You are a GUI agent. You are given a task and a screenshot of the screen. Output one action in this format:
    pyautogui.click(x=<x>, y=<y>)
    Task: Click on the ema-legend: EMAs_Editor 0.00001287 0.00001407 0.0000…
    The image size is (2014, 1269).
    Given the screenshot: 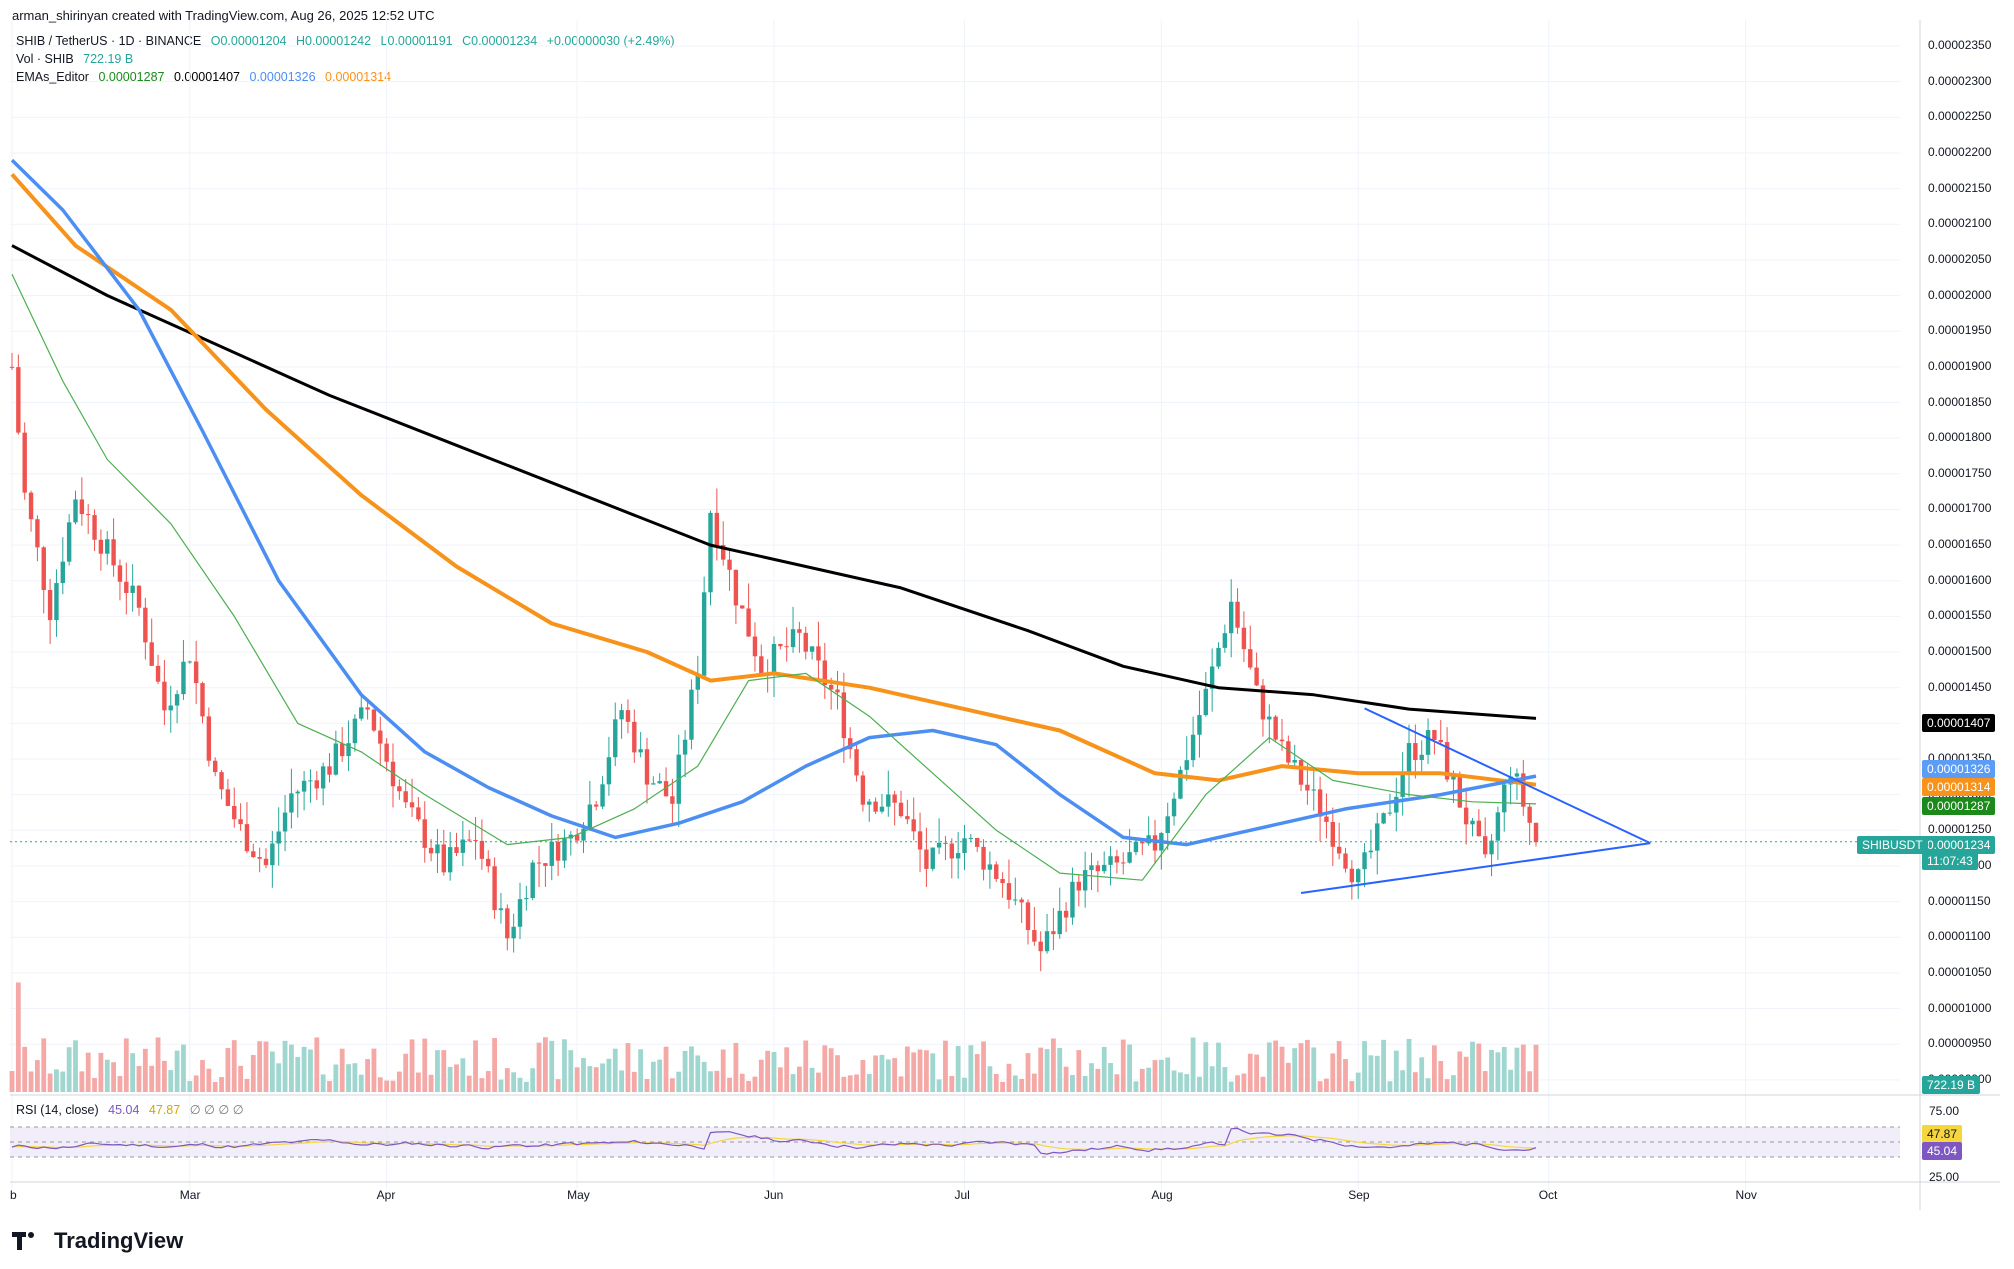 What is the action you would take?
    pyautogui.click(x=206, y=77)
    